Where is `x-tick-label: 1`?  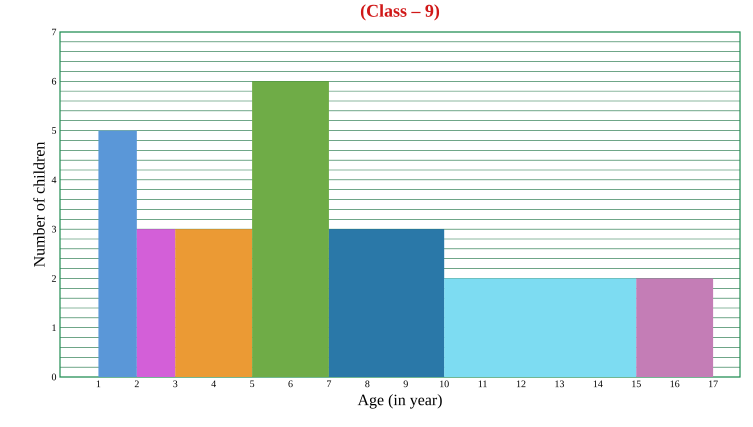 x-tick-label: 1 is located at coordinates (98, 384).